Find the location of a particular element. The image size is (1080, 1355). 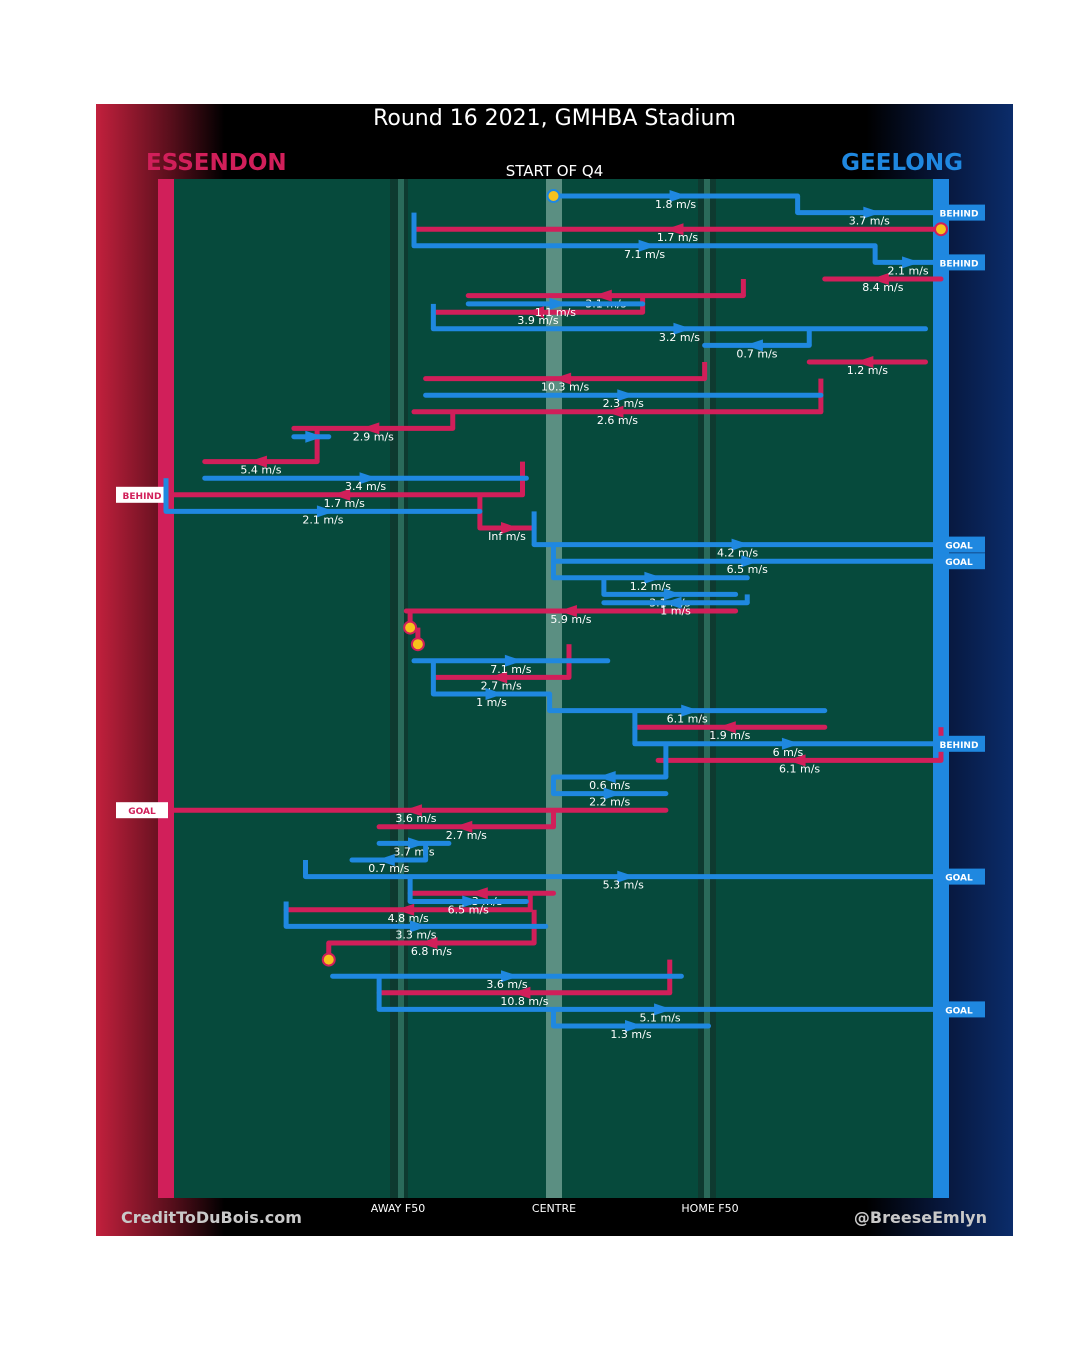

credit-twitter: @BreeseEmlyn is located at coordinates (920, 1217).